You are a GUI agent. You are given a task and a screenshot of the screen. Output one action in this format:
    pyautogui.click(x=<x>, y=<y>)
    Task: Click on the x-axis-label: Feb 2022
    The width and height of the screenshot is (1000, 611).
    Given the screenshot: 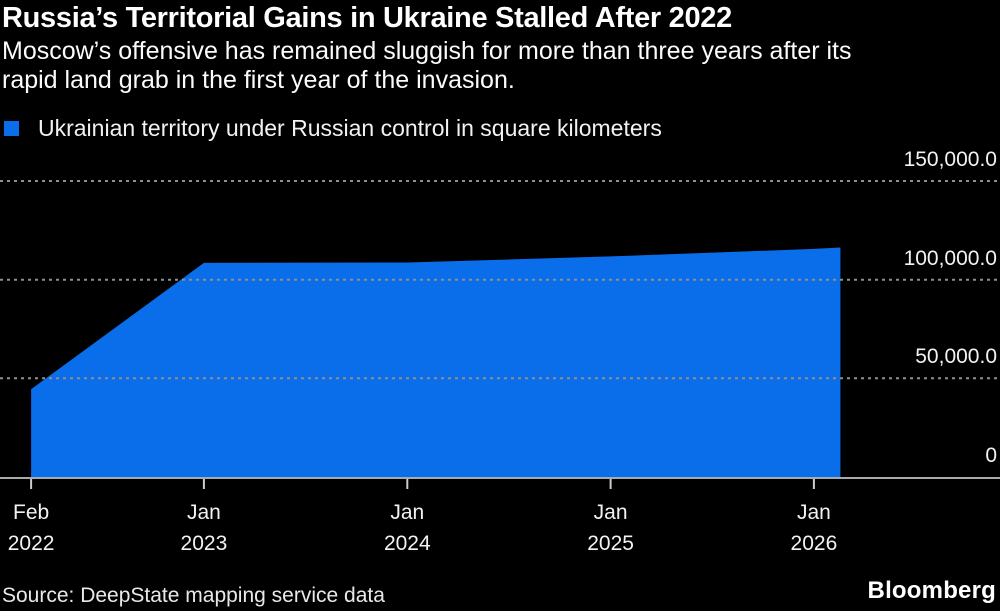 What is the action you would take?
    pyautogui.click(x=31, y=528)
    